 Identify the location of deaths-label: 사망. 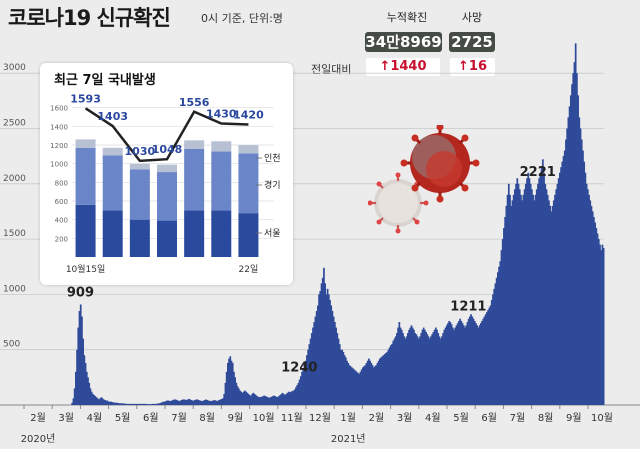
(472, 17).